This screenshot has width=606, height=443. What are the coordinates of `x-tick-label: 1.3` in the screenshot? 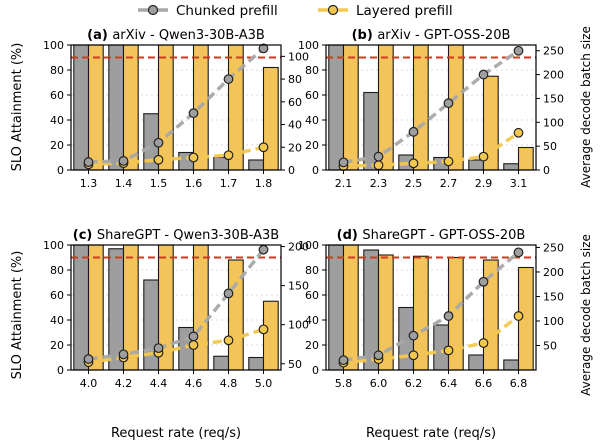 It's located at (89, 183).